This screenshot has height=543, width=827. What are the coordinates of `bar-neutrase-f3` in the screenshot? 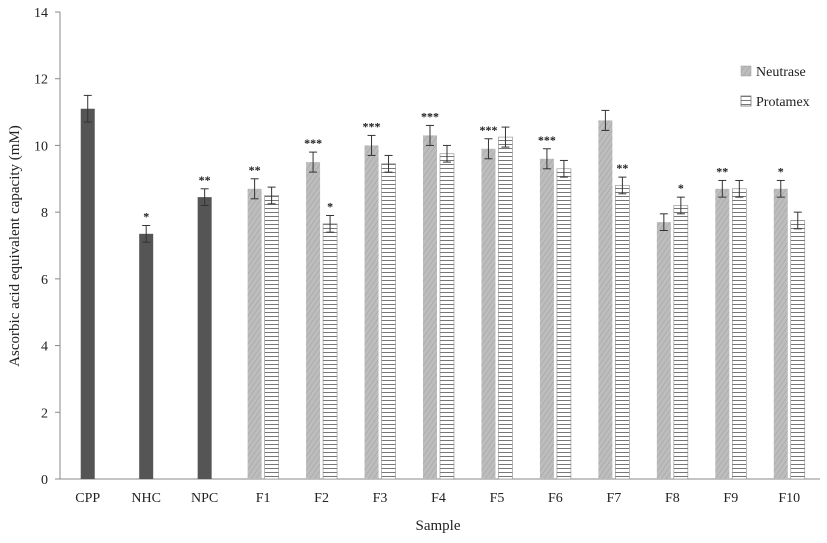 It's located at (371, 312).